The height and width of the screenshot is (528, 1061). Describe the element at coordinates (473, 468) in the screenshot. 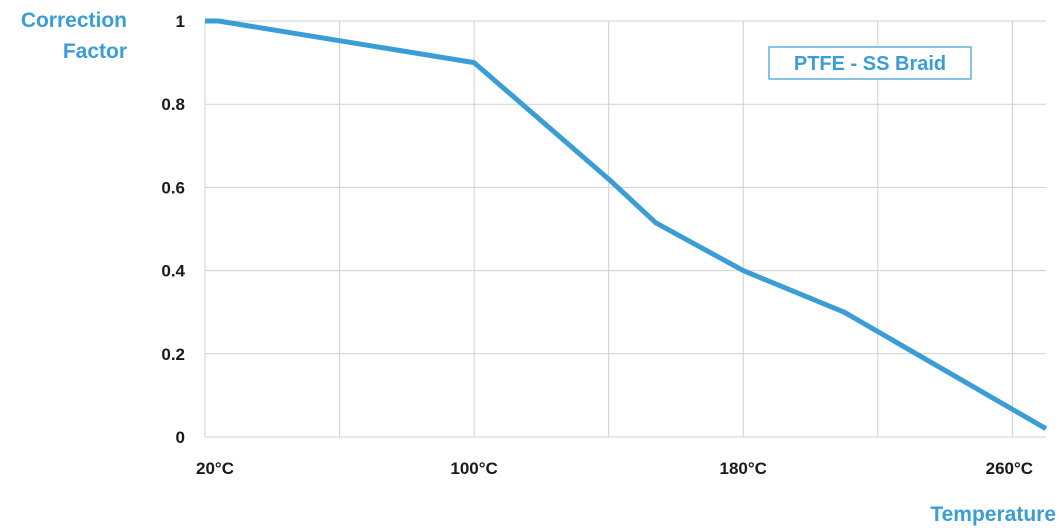

I see `x-tick-label: 100°C` at that location.